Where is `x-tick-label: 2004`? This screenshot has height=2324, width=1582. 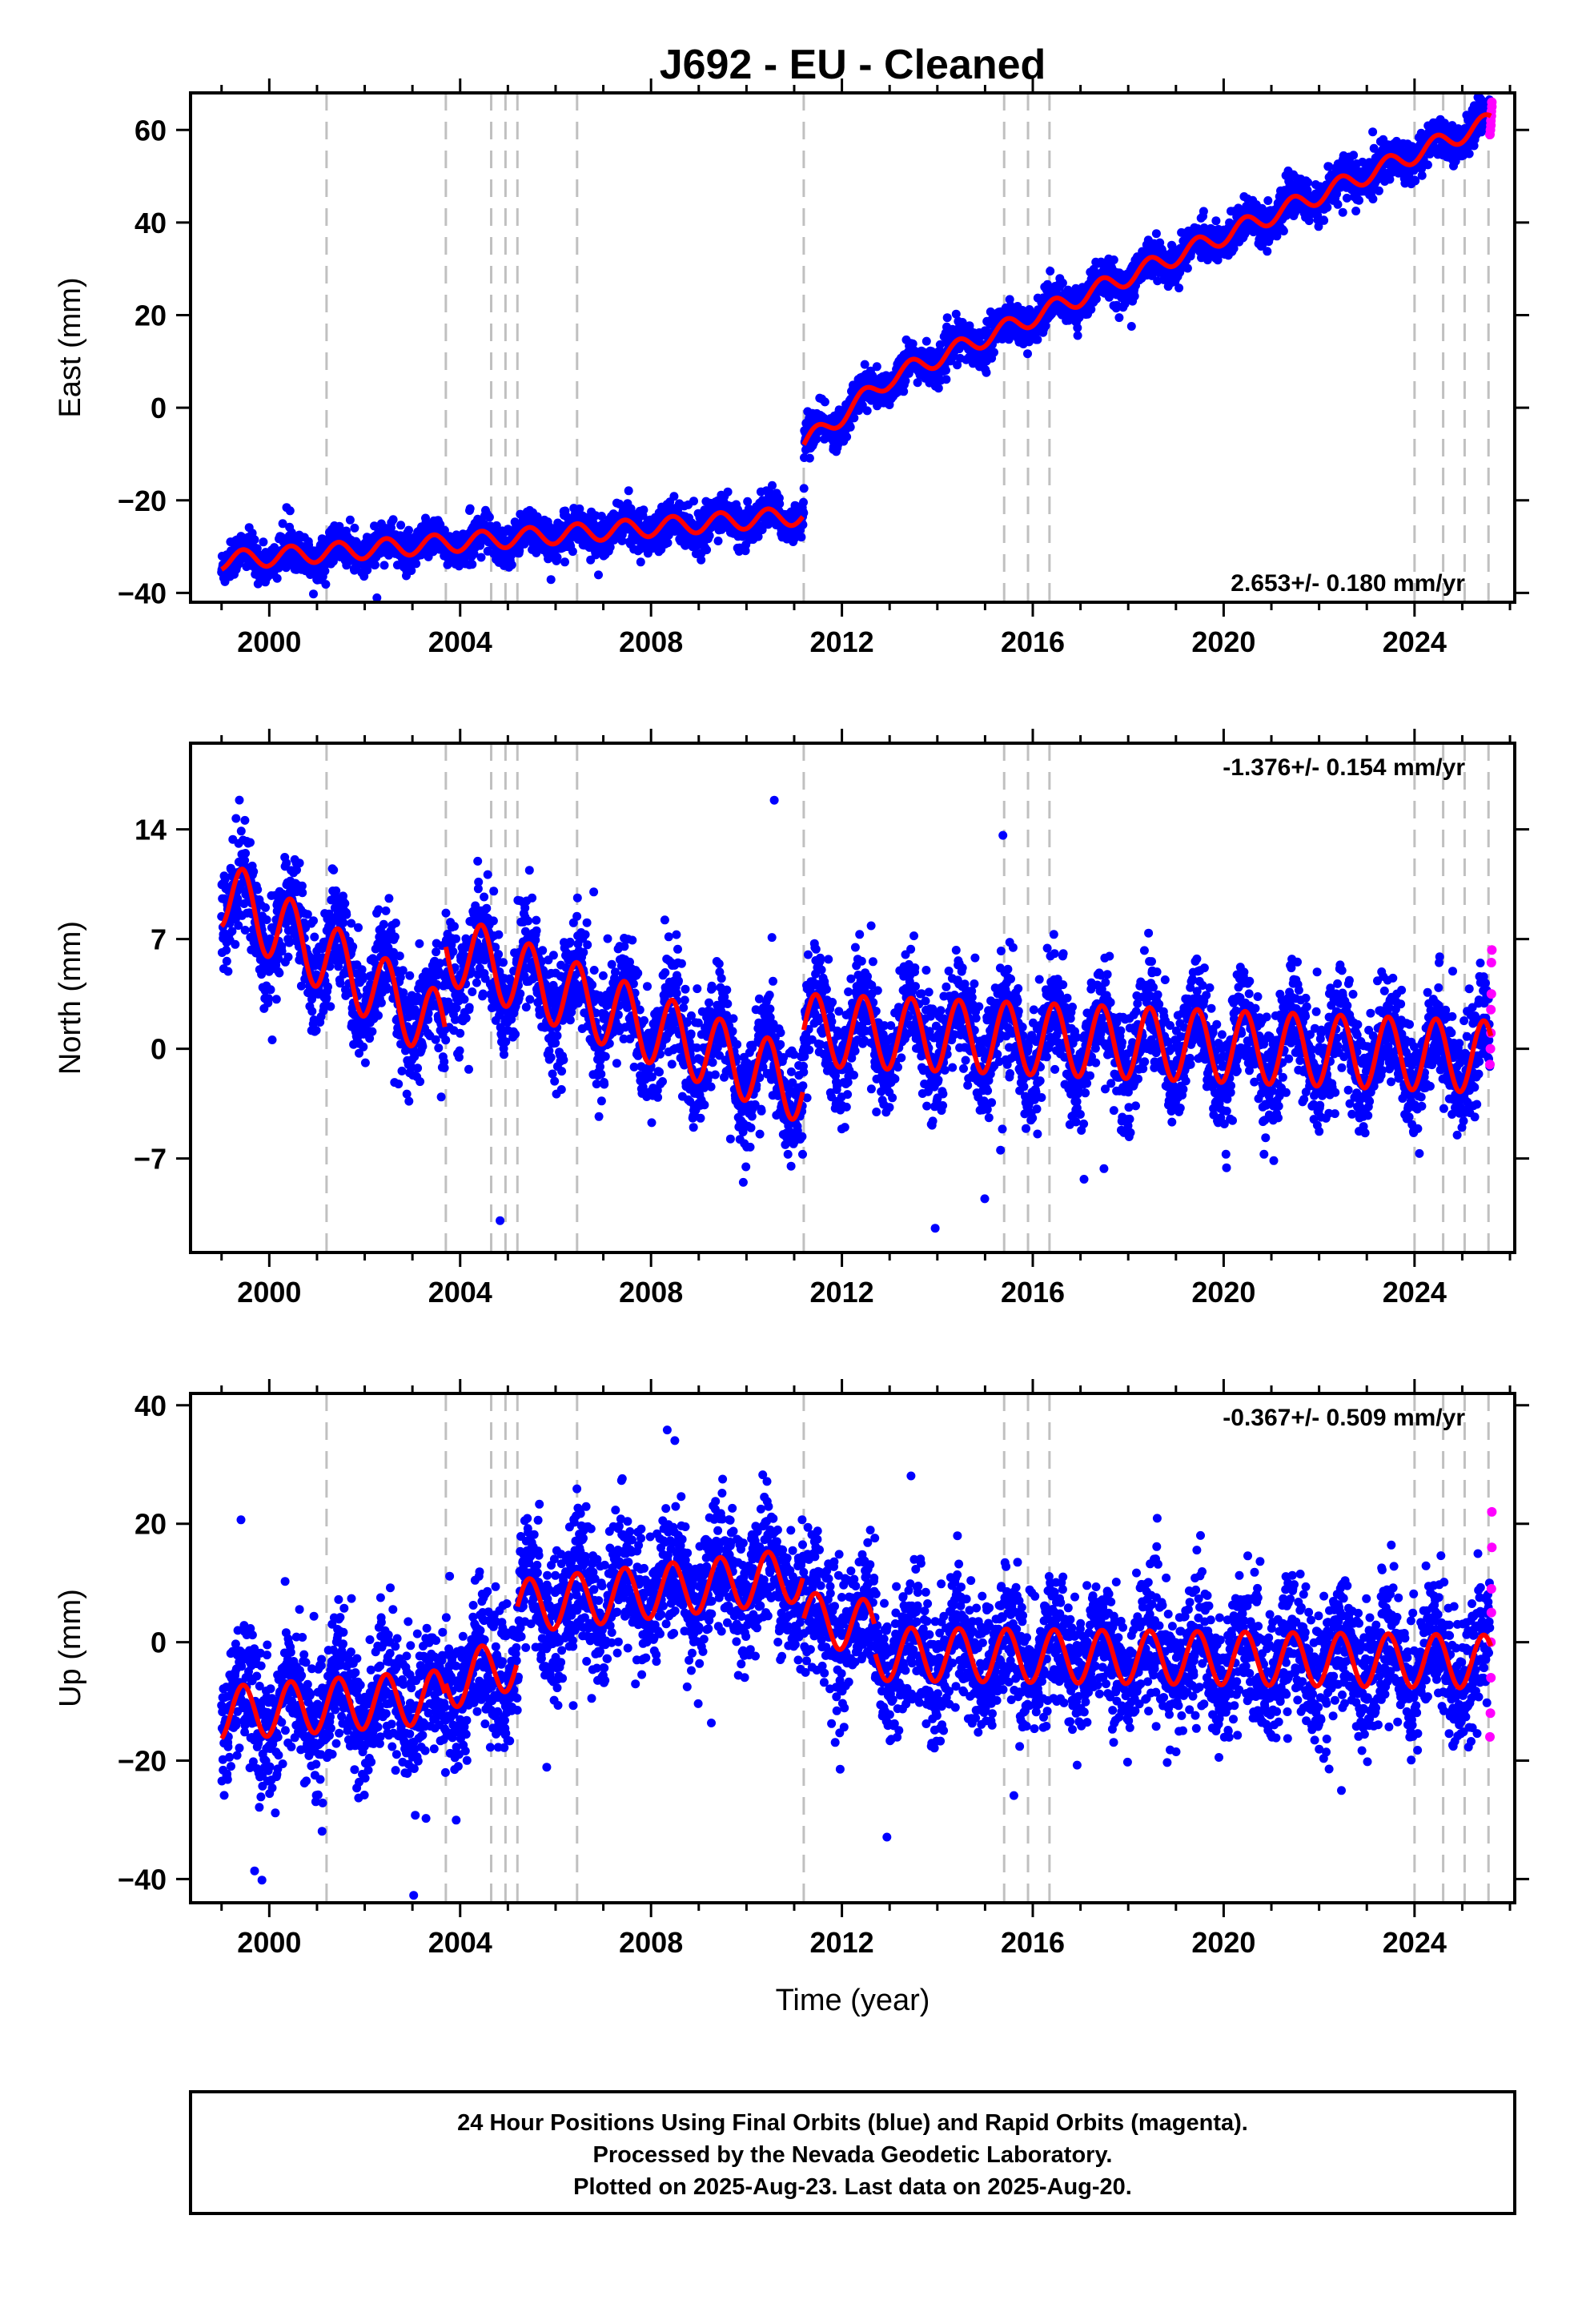
x-tick-label: 2004 is located at coordinates (460, 641).